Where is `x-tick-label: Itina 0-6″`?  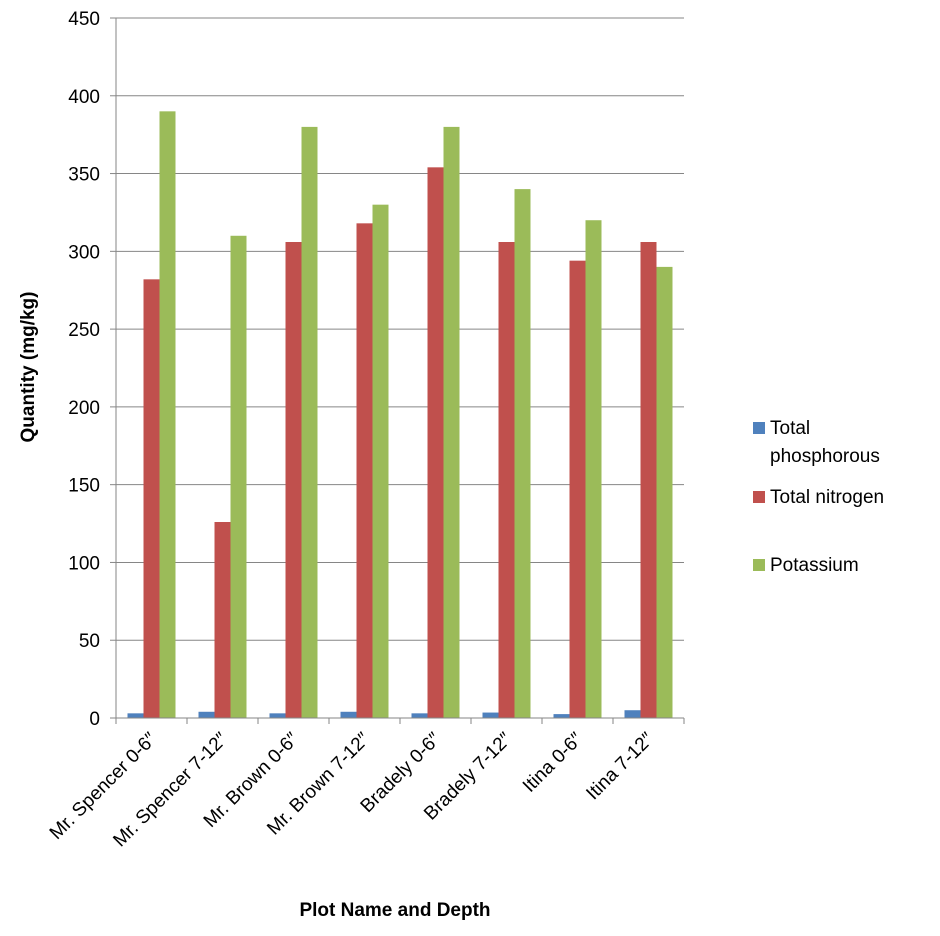
x-tick-label: Itina 0-6″ is located at coordinates (553, 763).